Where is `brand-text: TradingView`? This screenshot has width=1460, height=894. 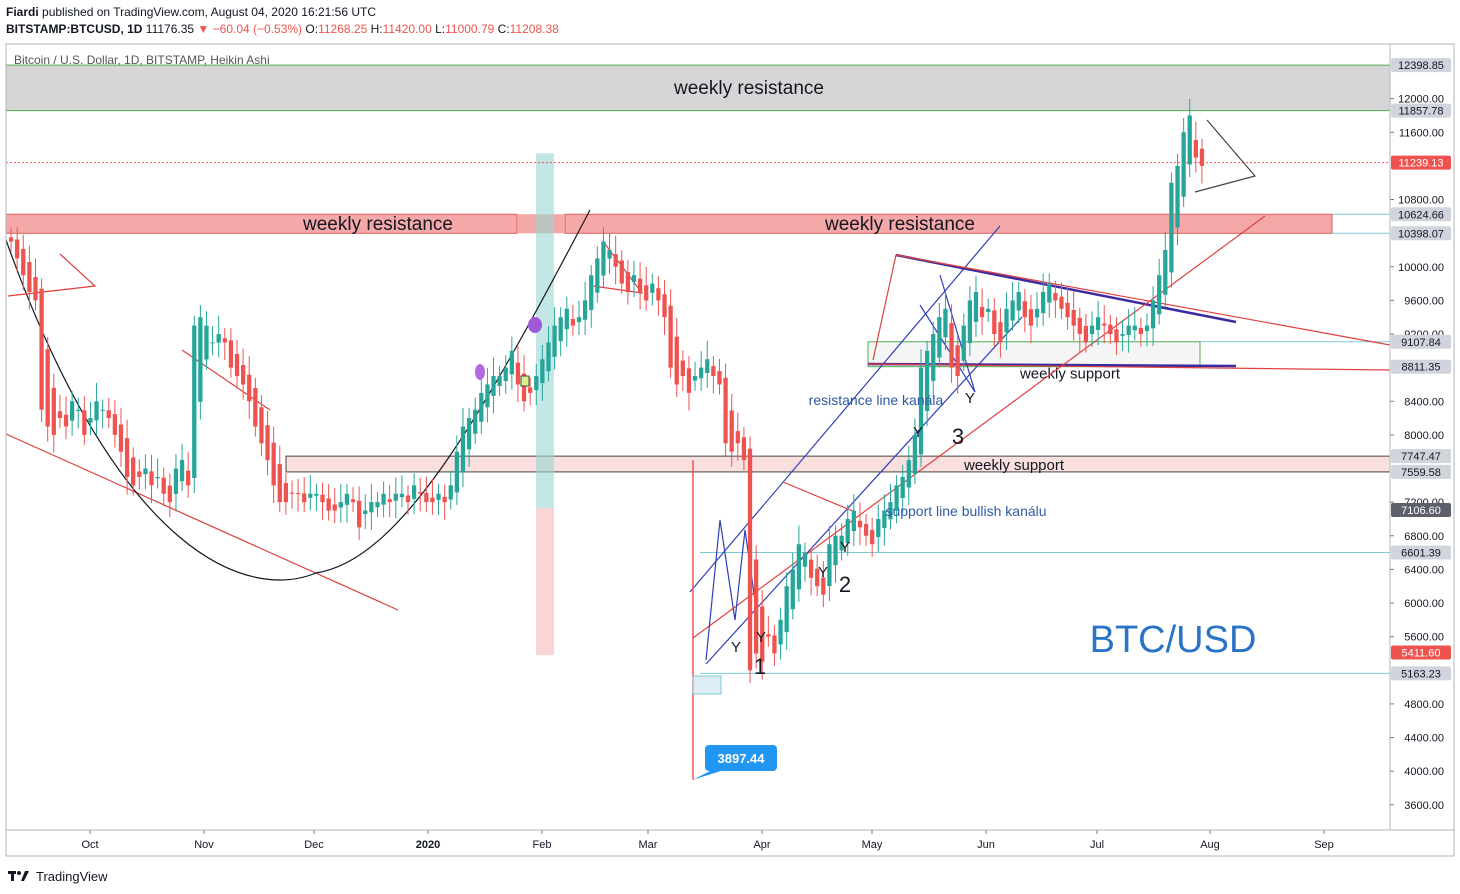
brand-text: TradingView is located at coordinates (72, 876).